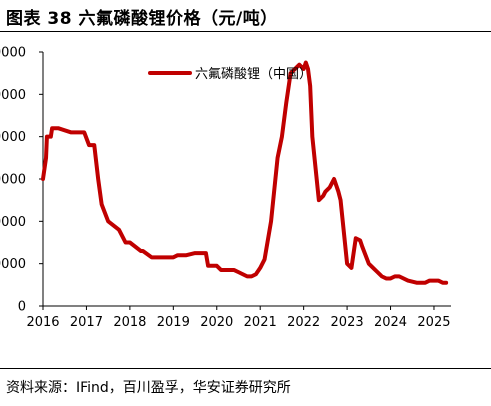  What do you see at coordinates (142, 19) in the screenshot?
I see `chart-title: 图表 38 六氟磷酸锂价格（元/吨）` at bounding box center [142, 19].